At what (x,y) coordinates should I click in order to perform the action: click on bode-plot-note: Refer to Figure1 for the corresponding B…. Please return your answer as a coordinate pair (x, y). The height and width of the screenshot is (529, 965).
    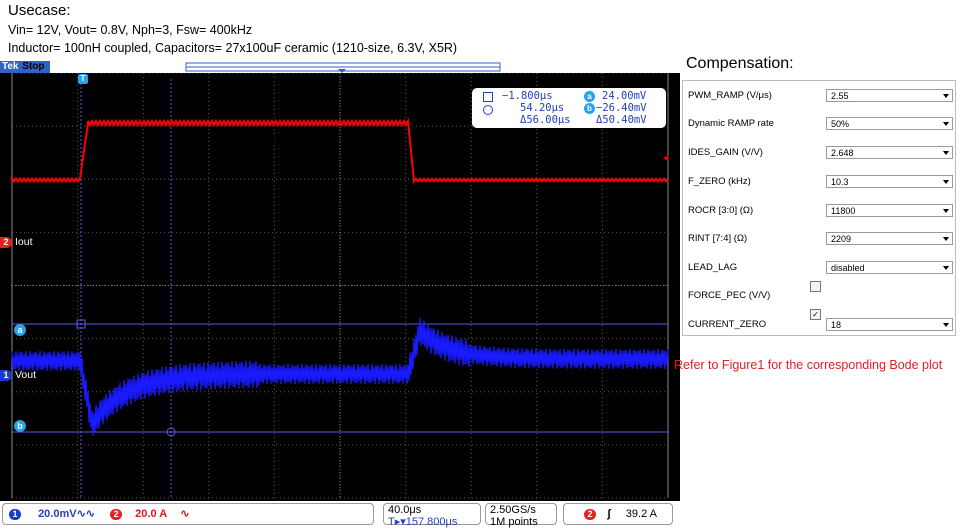
    Looking at the image, I should click on (808, 365).